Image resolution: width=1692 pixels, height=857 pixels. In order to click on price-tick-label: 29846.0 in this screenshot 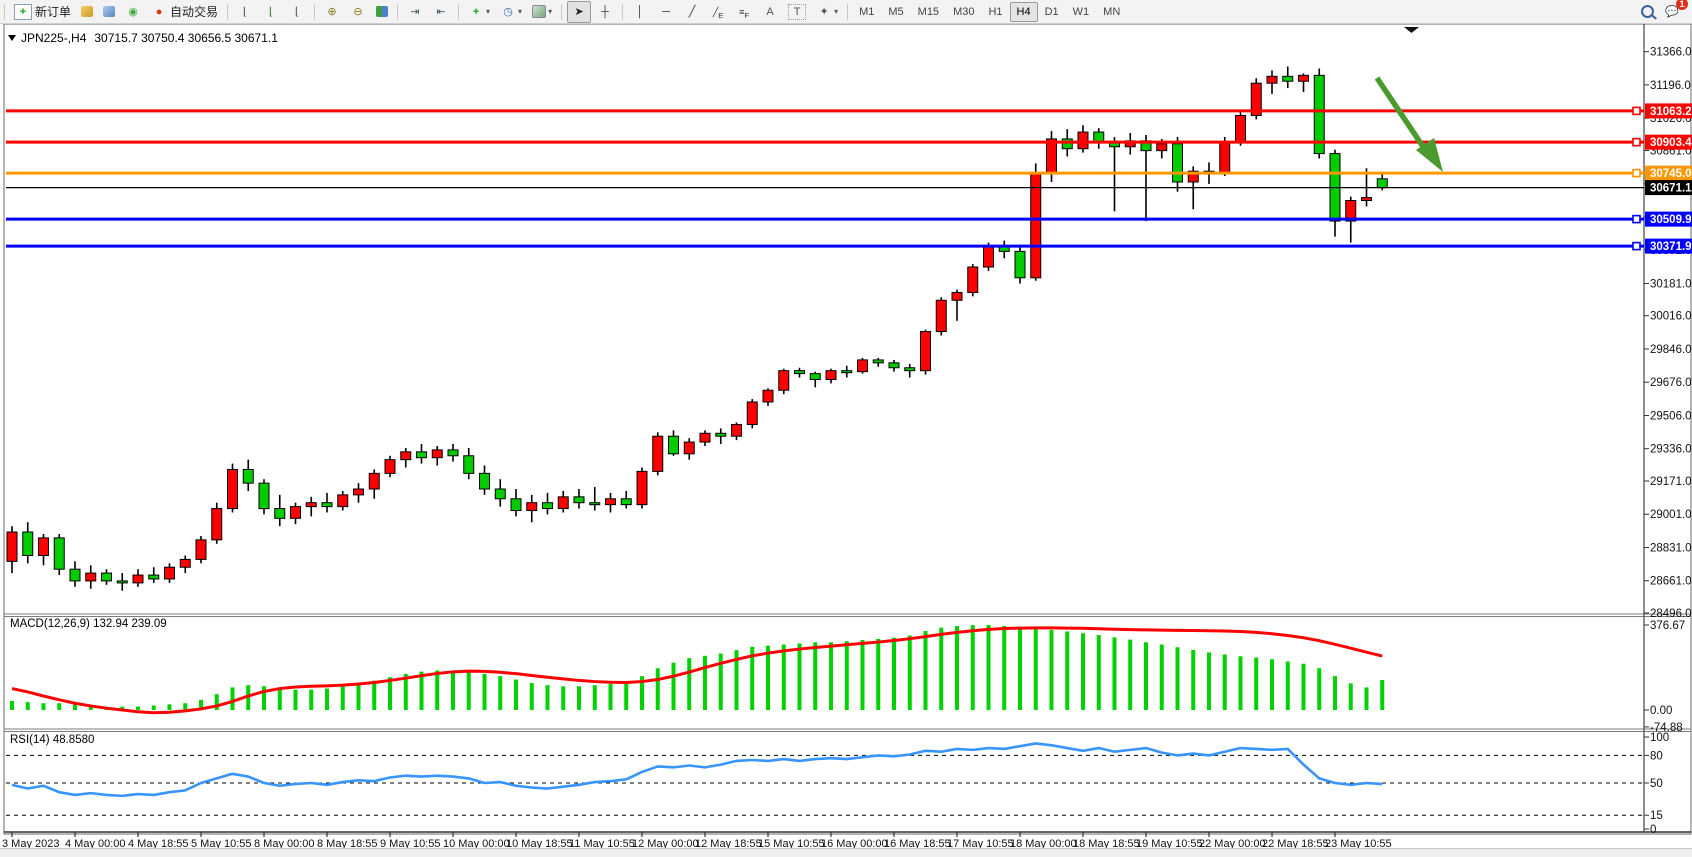, I will do `click(1671, 350)`.